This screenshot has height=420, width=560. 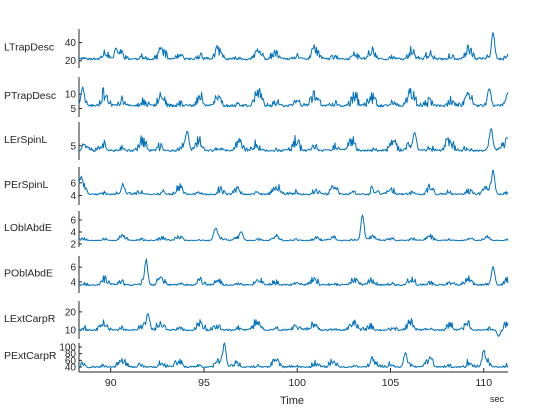 I want to click on trace-ltrapdesc, so click(x=293, y=46).